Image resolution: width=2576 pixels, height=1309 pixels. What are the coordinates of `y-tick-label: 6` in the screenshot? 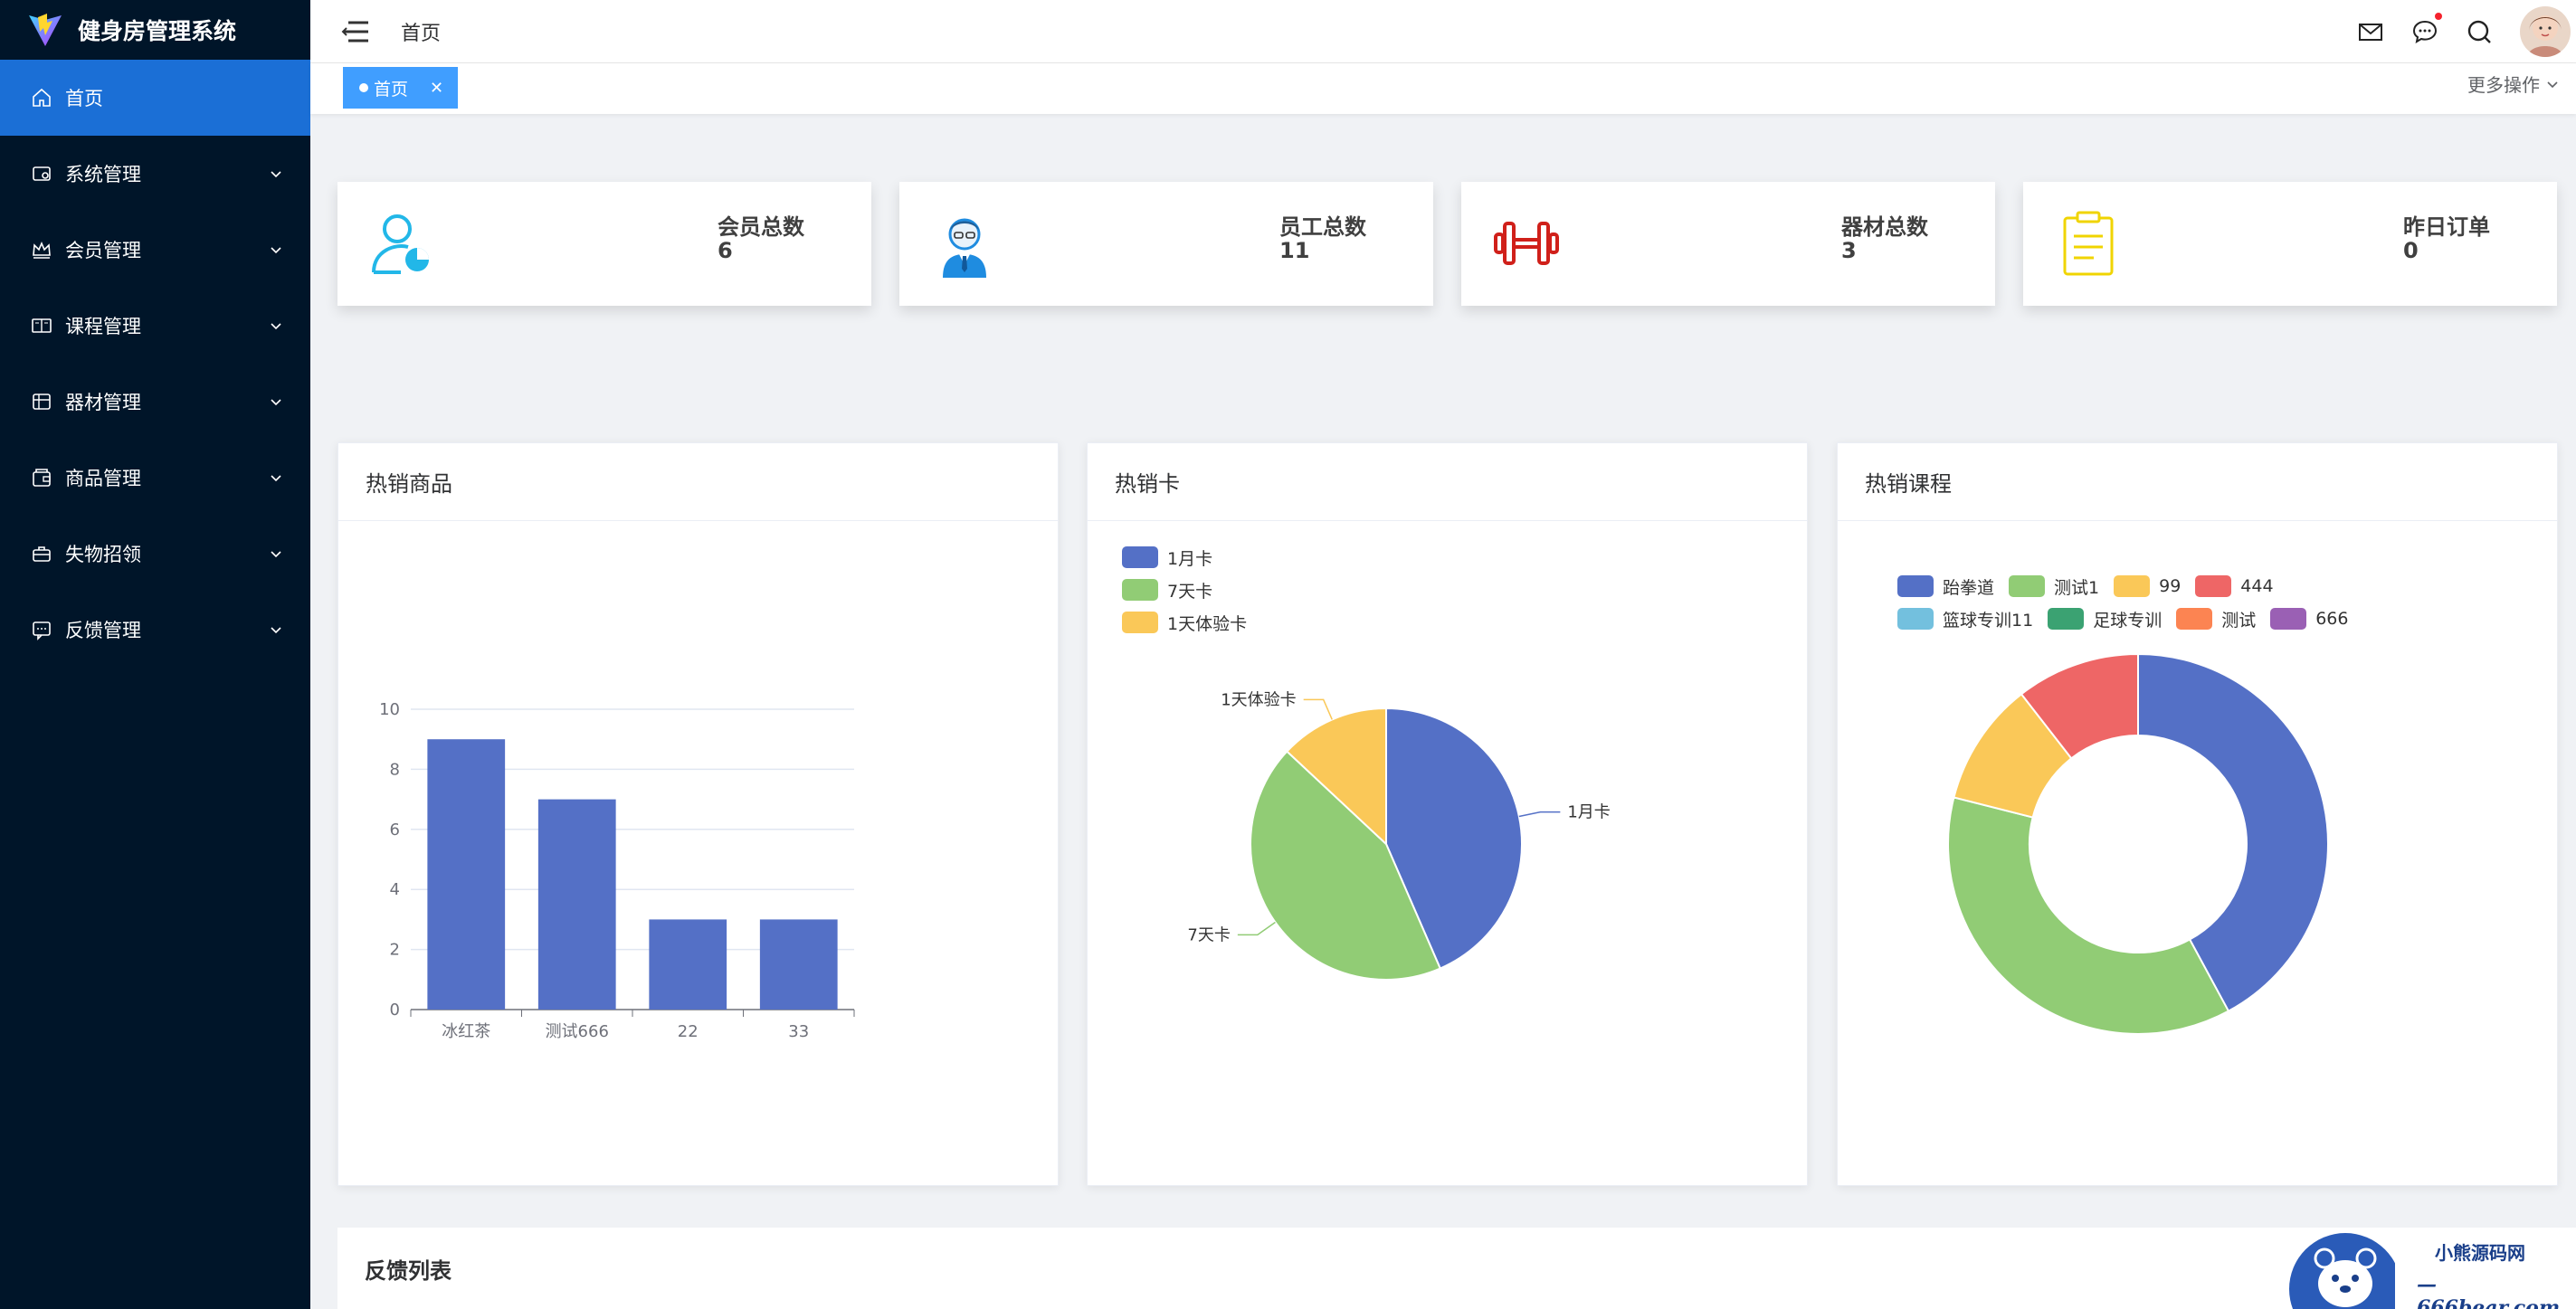 It's located at (395, 830).